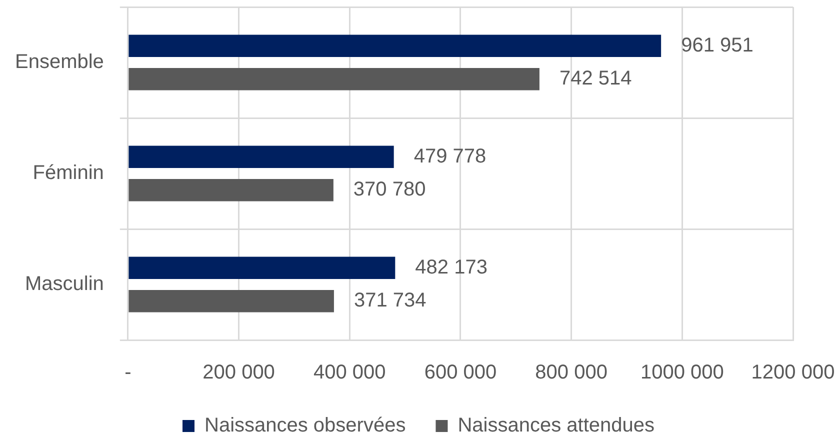  I want to click on data-label: 482 173, so click(451, 267).